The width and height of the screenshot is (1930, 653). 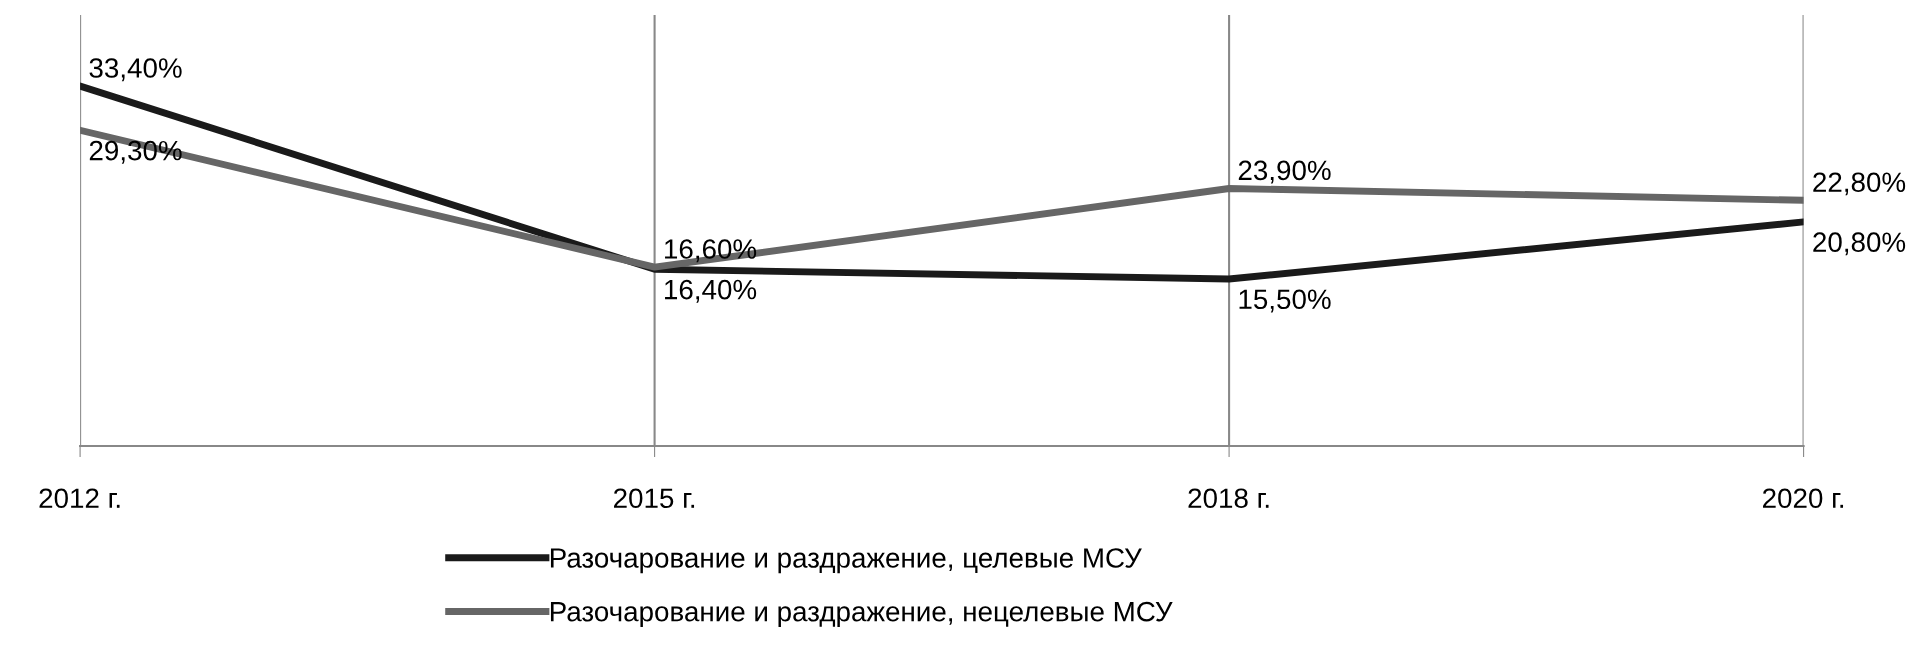 I want to click on data-label: 16,60%, so click(x=711, y=251).